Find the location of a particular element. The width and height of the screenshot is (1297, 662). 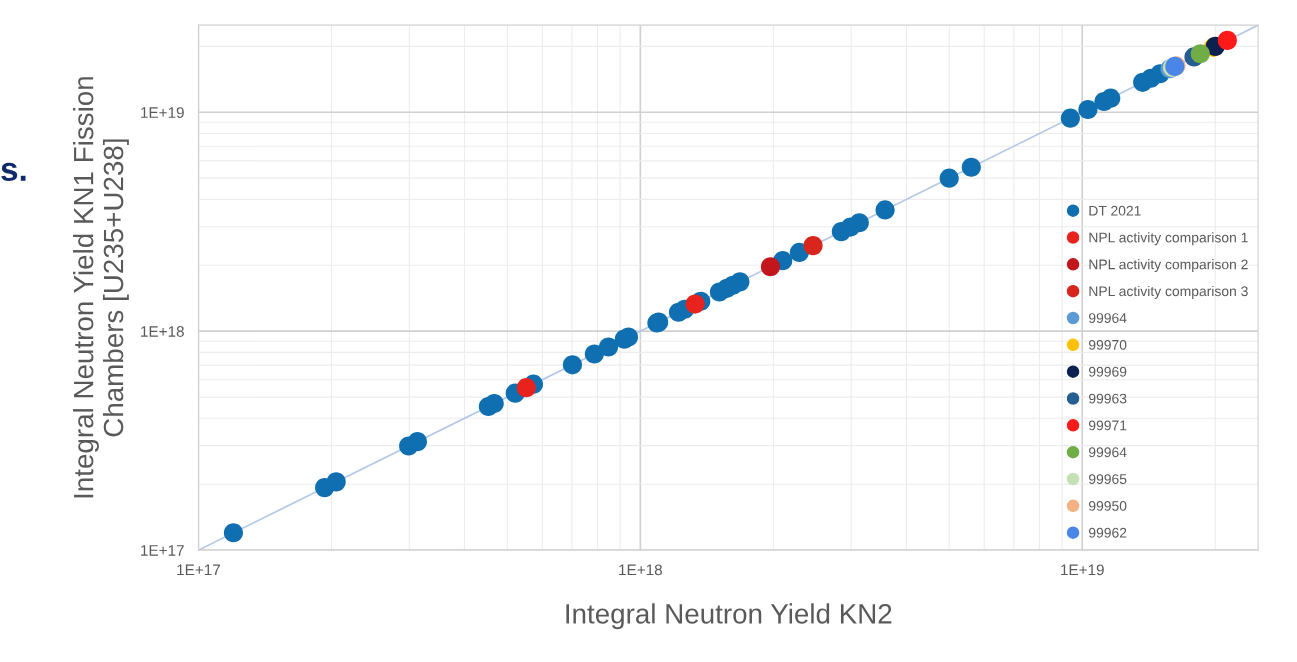

legend-label: 99963 is located at coordinates (1107, 398).